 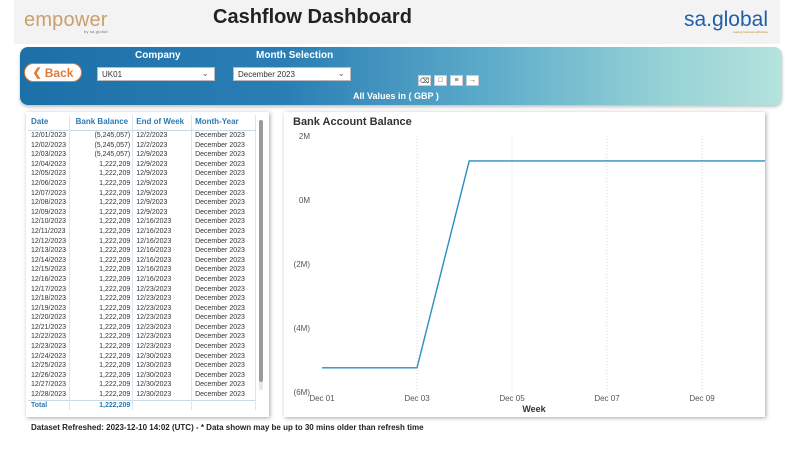 I want to click on eraser-icon: ⌫, so click(x=424, y=80).